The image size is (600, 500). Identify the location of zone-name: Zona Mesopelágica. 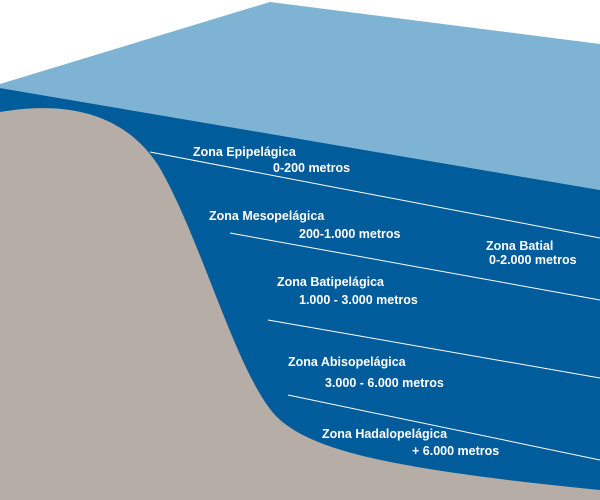
(267, 216).